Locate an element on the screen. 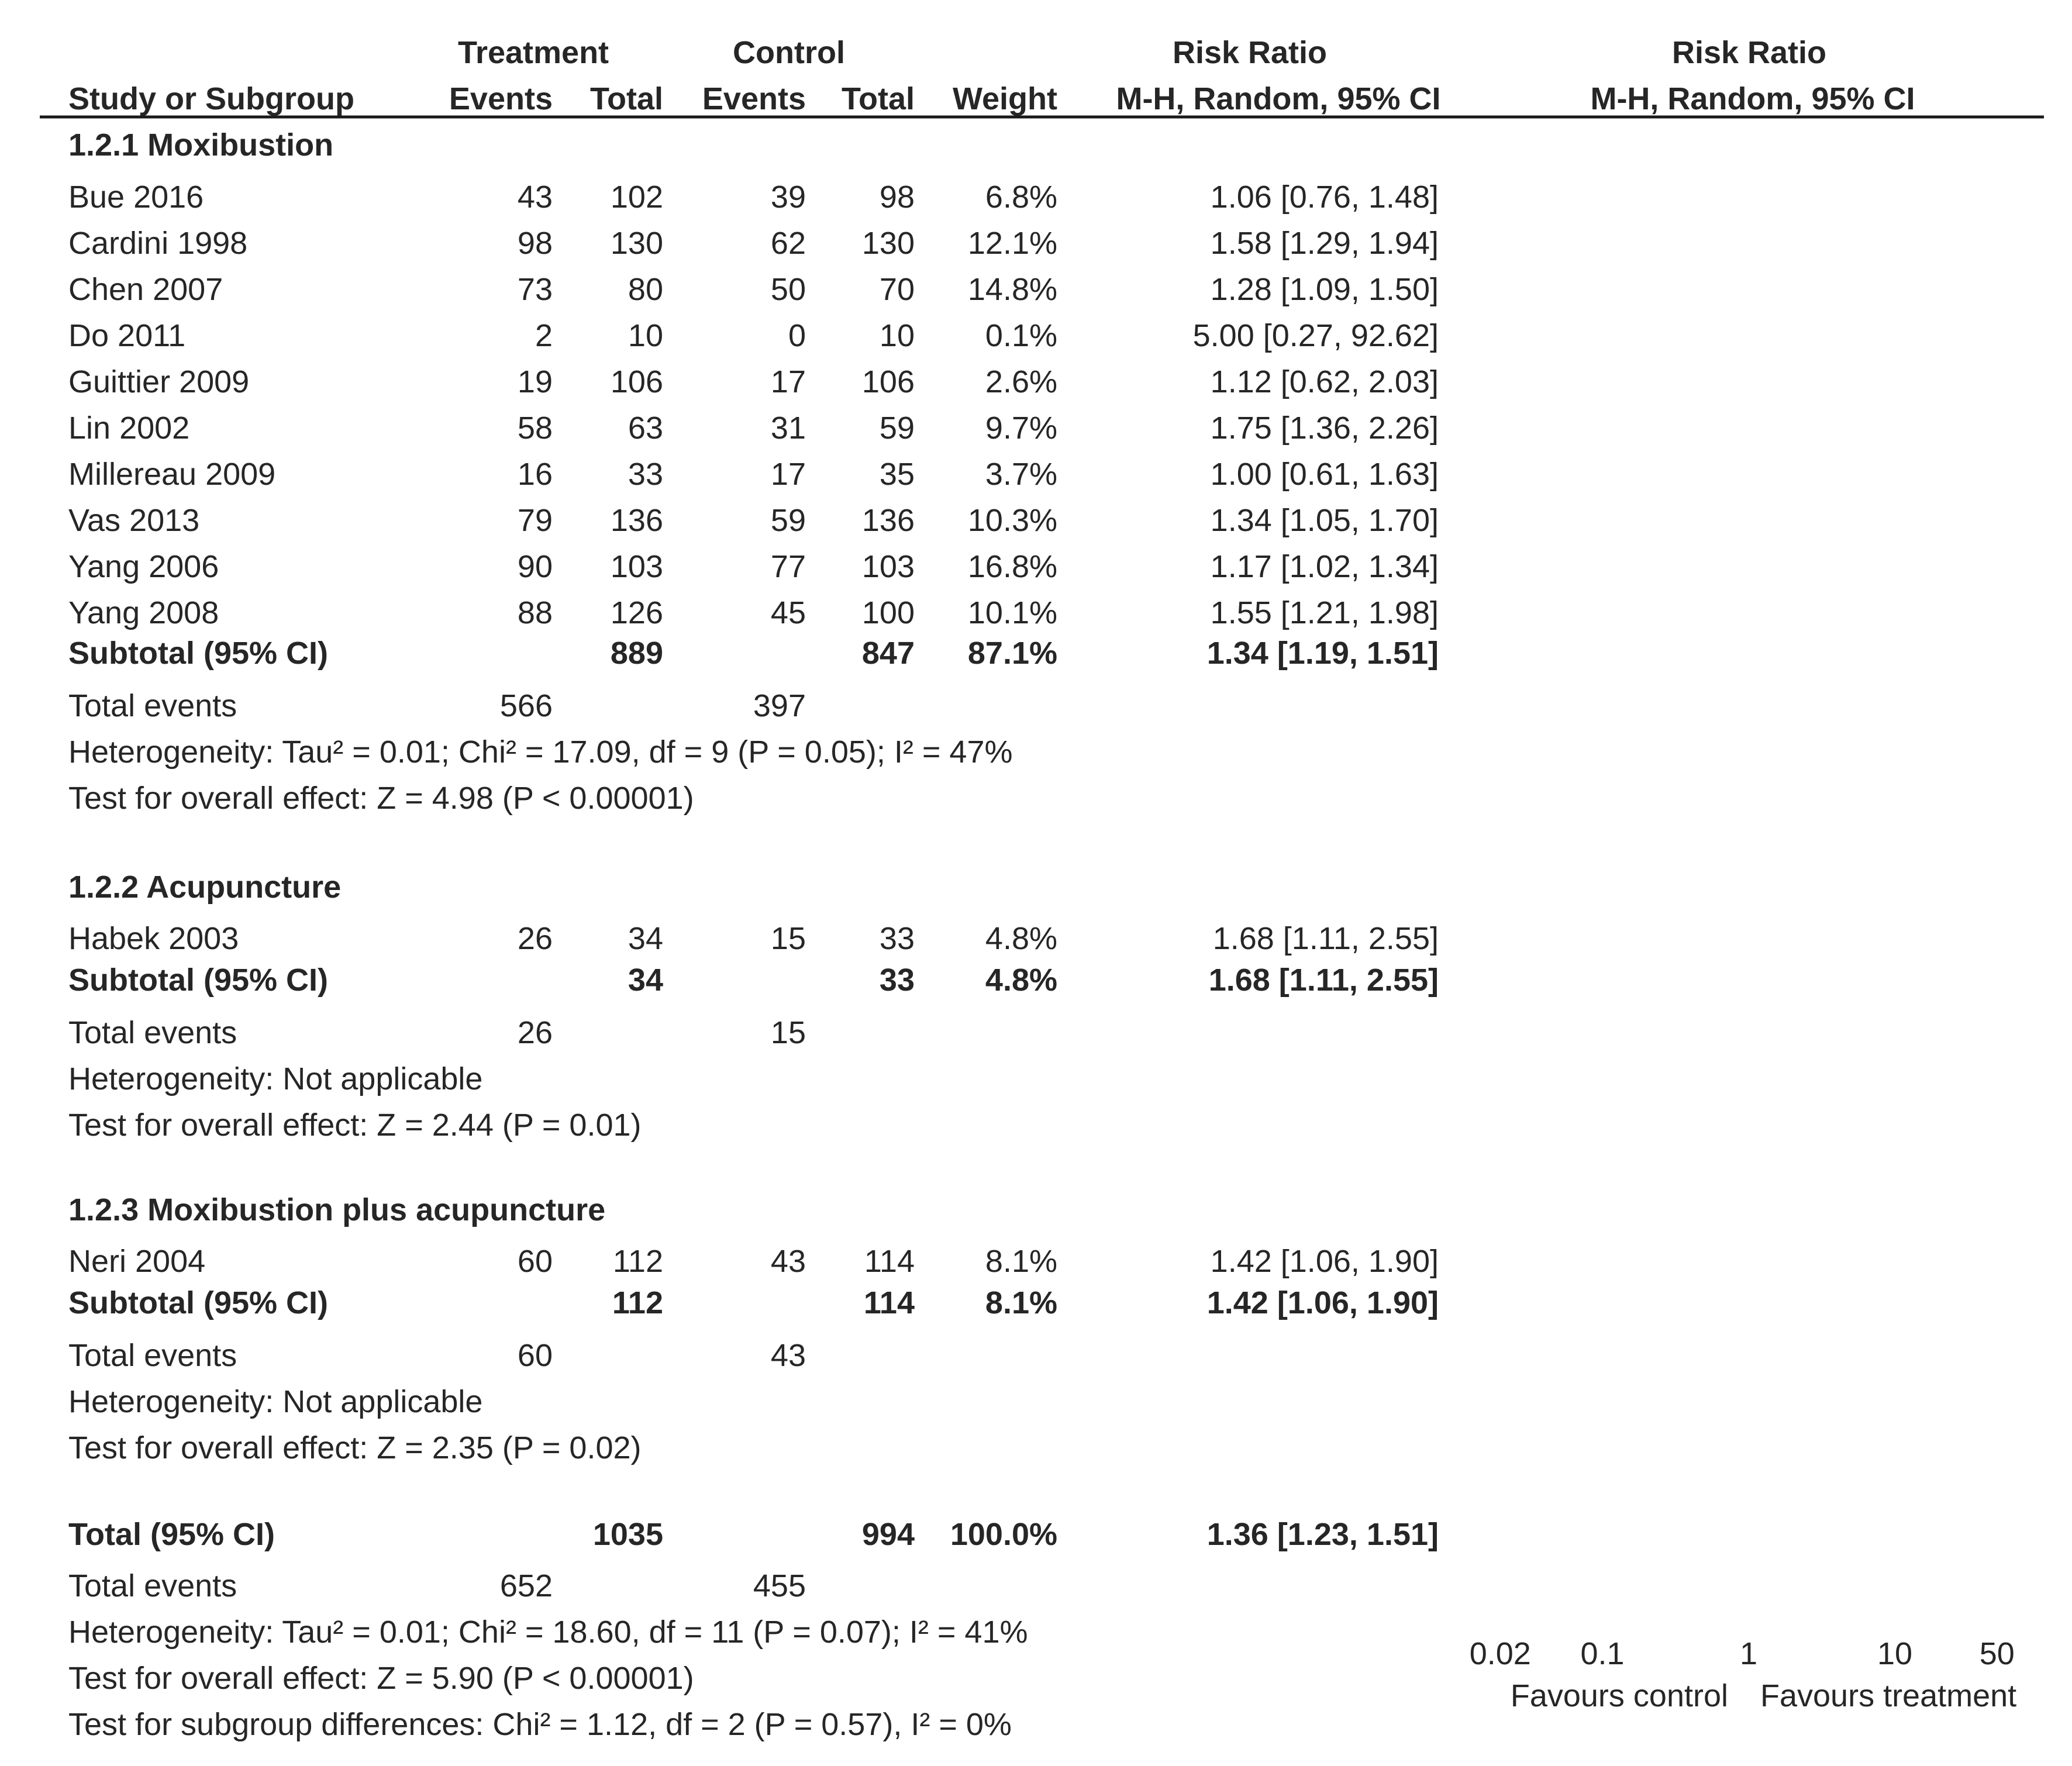 The height and width of the screenshot is (1766, 2072). study-ci: 1.28 [1.09, 1.50] is located at coordinates (1325, 289).